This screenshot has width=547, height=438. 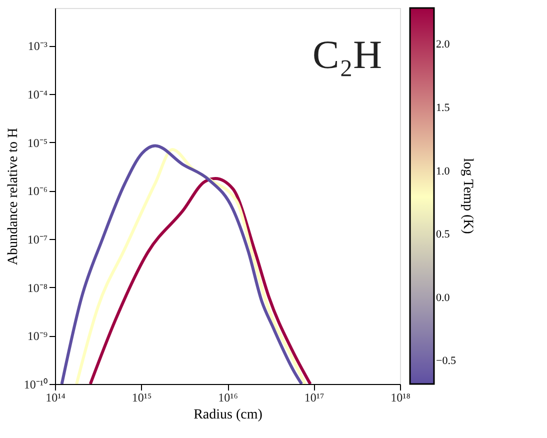 What do you see at coordinates (37, 336) in the screenshot?
I see `y-tick-label: 10⁻⁹` at bounding box center [37, 336].